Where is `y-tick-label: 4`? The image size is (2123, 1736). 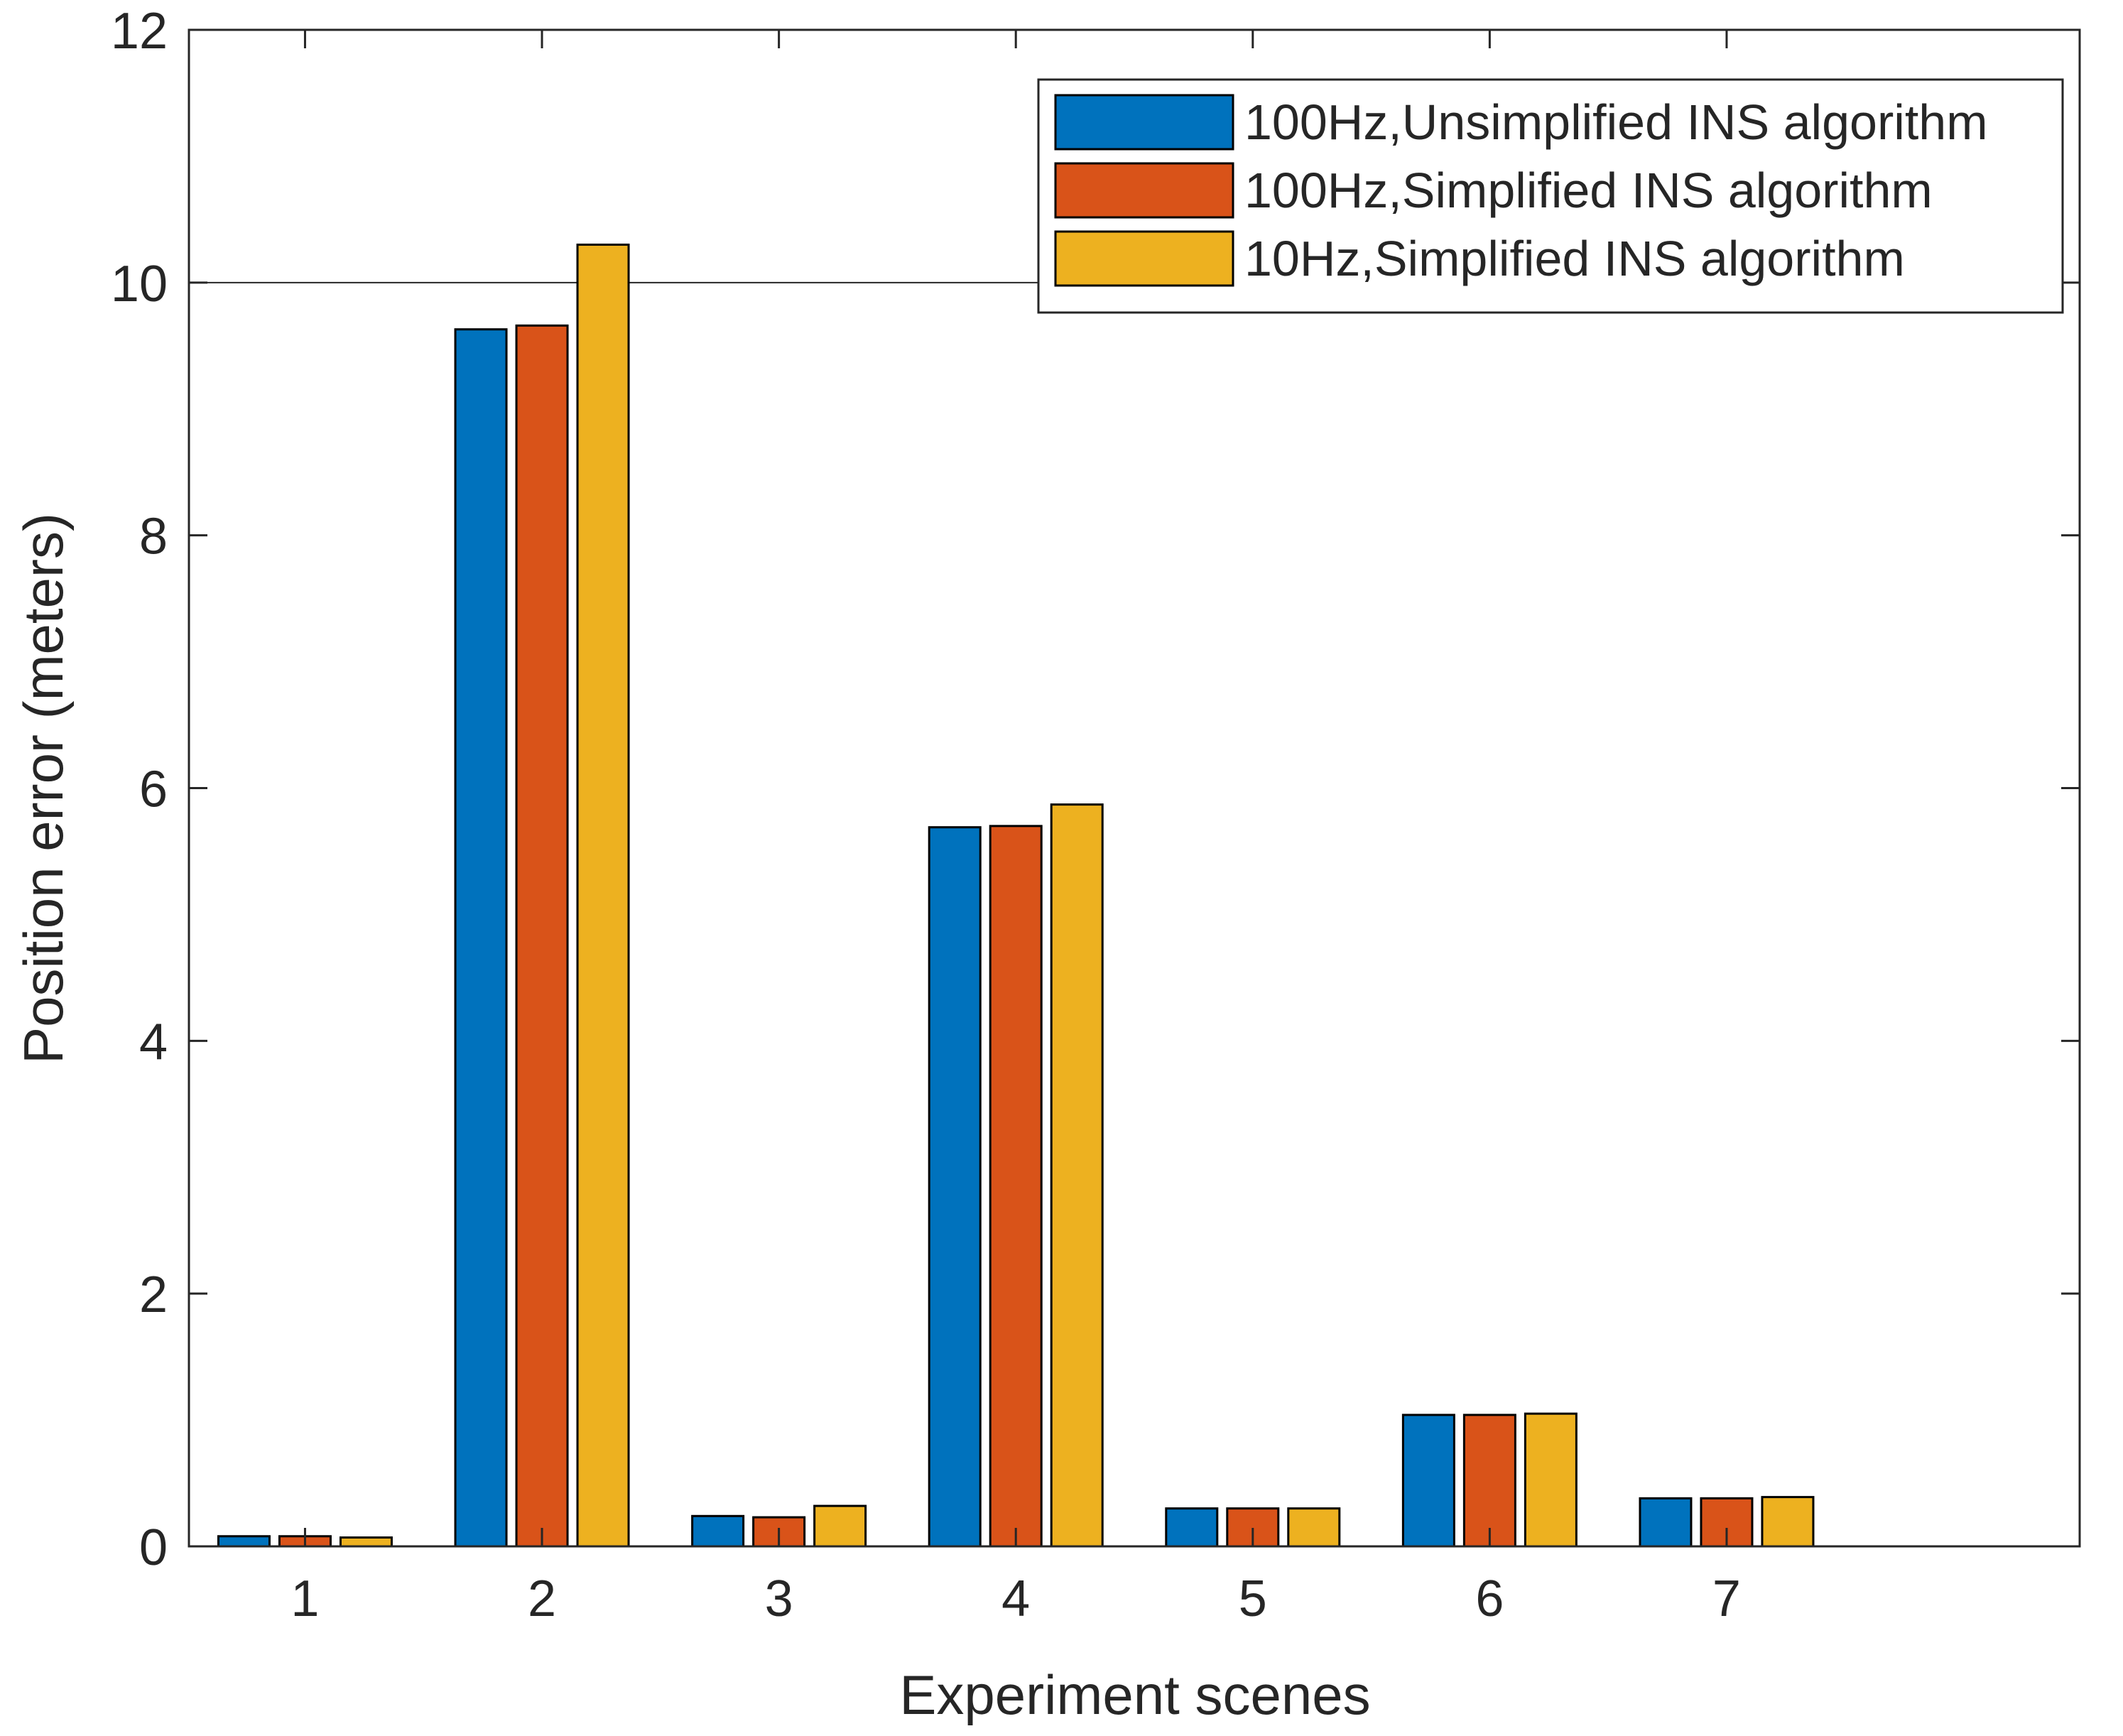
y-tick-label: 4 is located at coordinates (153, 1042).